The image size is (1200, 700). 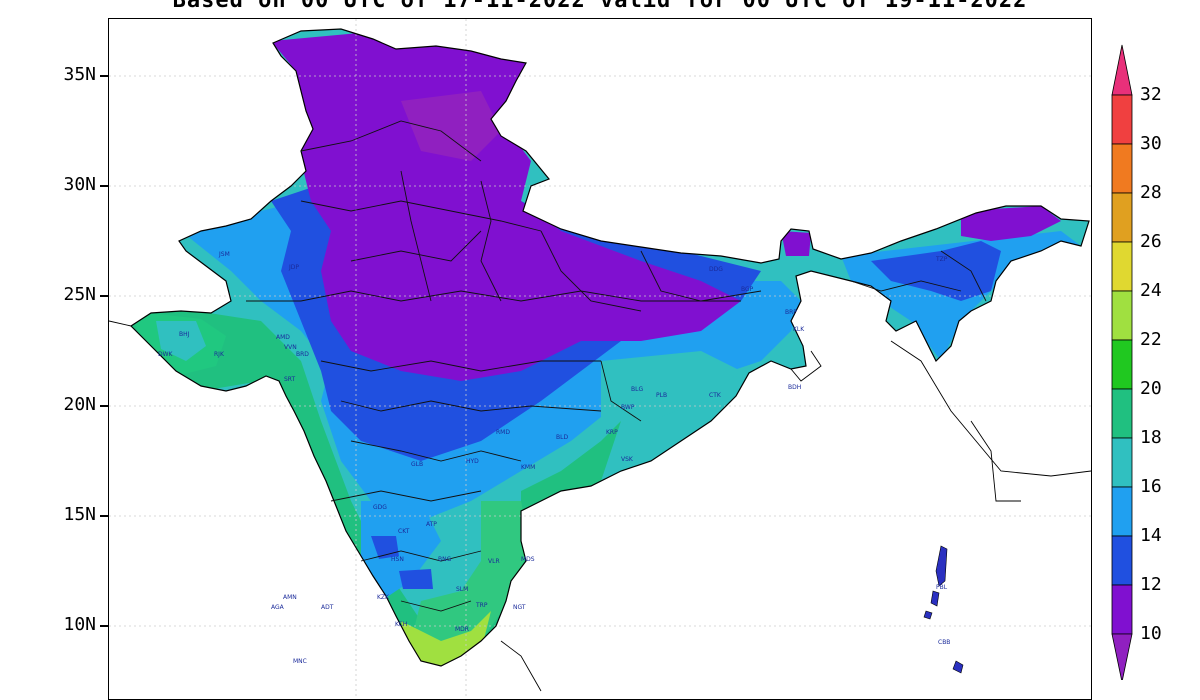 I want to click on station-label: ATP, so click(x=431, y=524).